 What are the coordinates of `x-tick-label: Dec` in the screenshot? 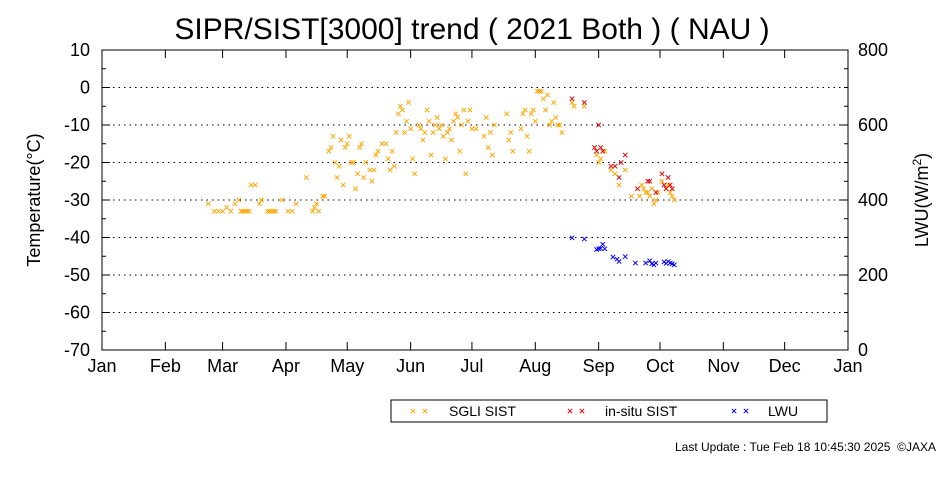 It's located at (785, 366).